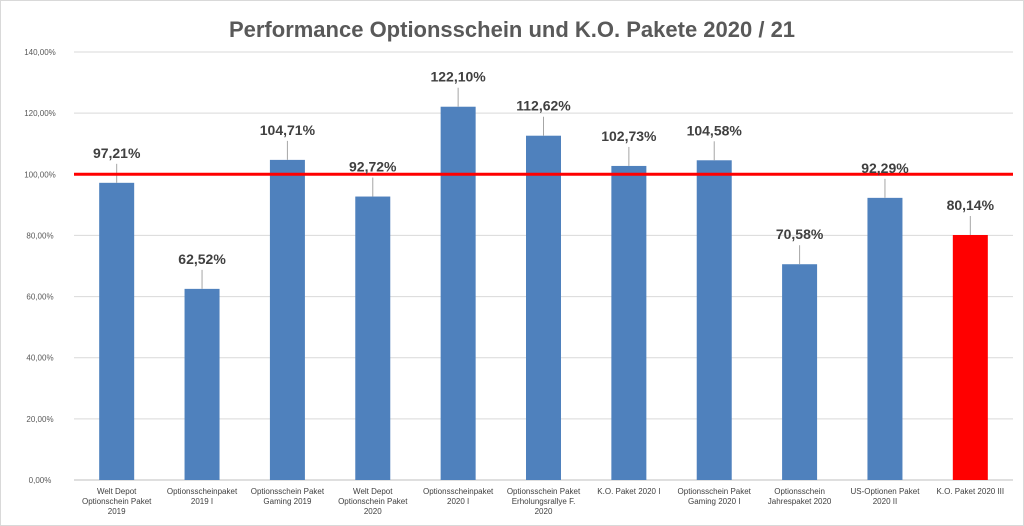 The image size is (1024, 526). Describe the element at coordinates (628, 491) in the screenshot. I see `x-tick-label: K.O. Paket 2020 I` at that location.